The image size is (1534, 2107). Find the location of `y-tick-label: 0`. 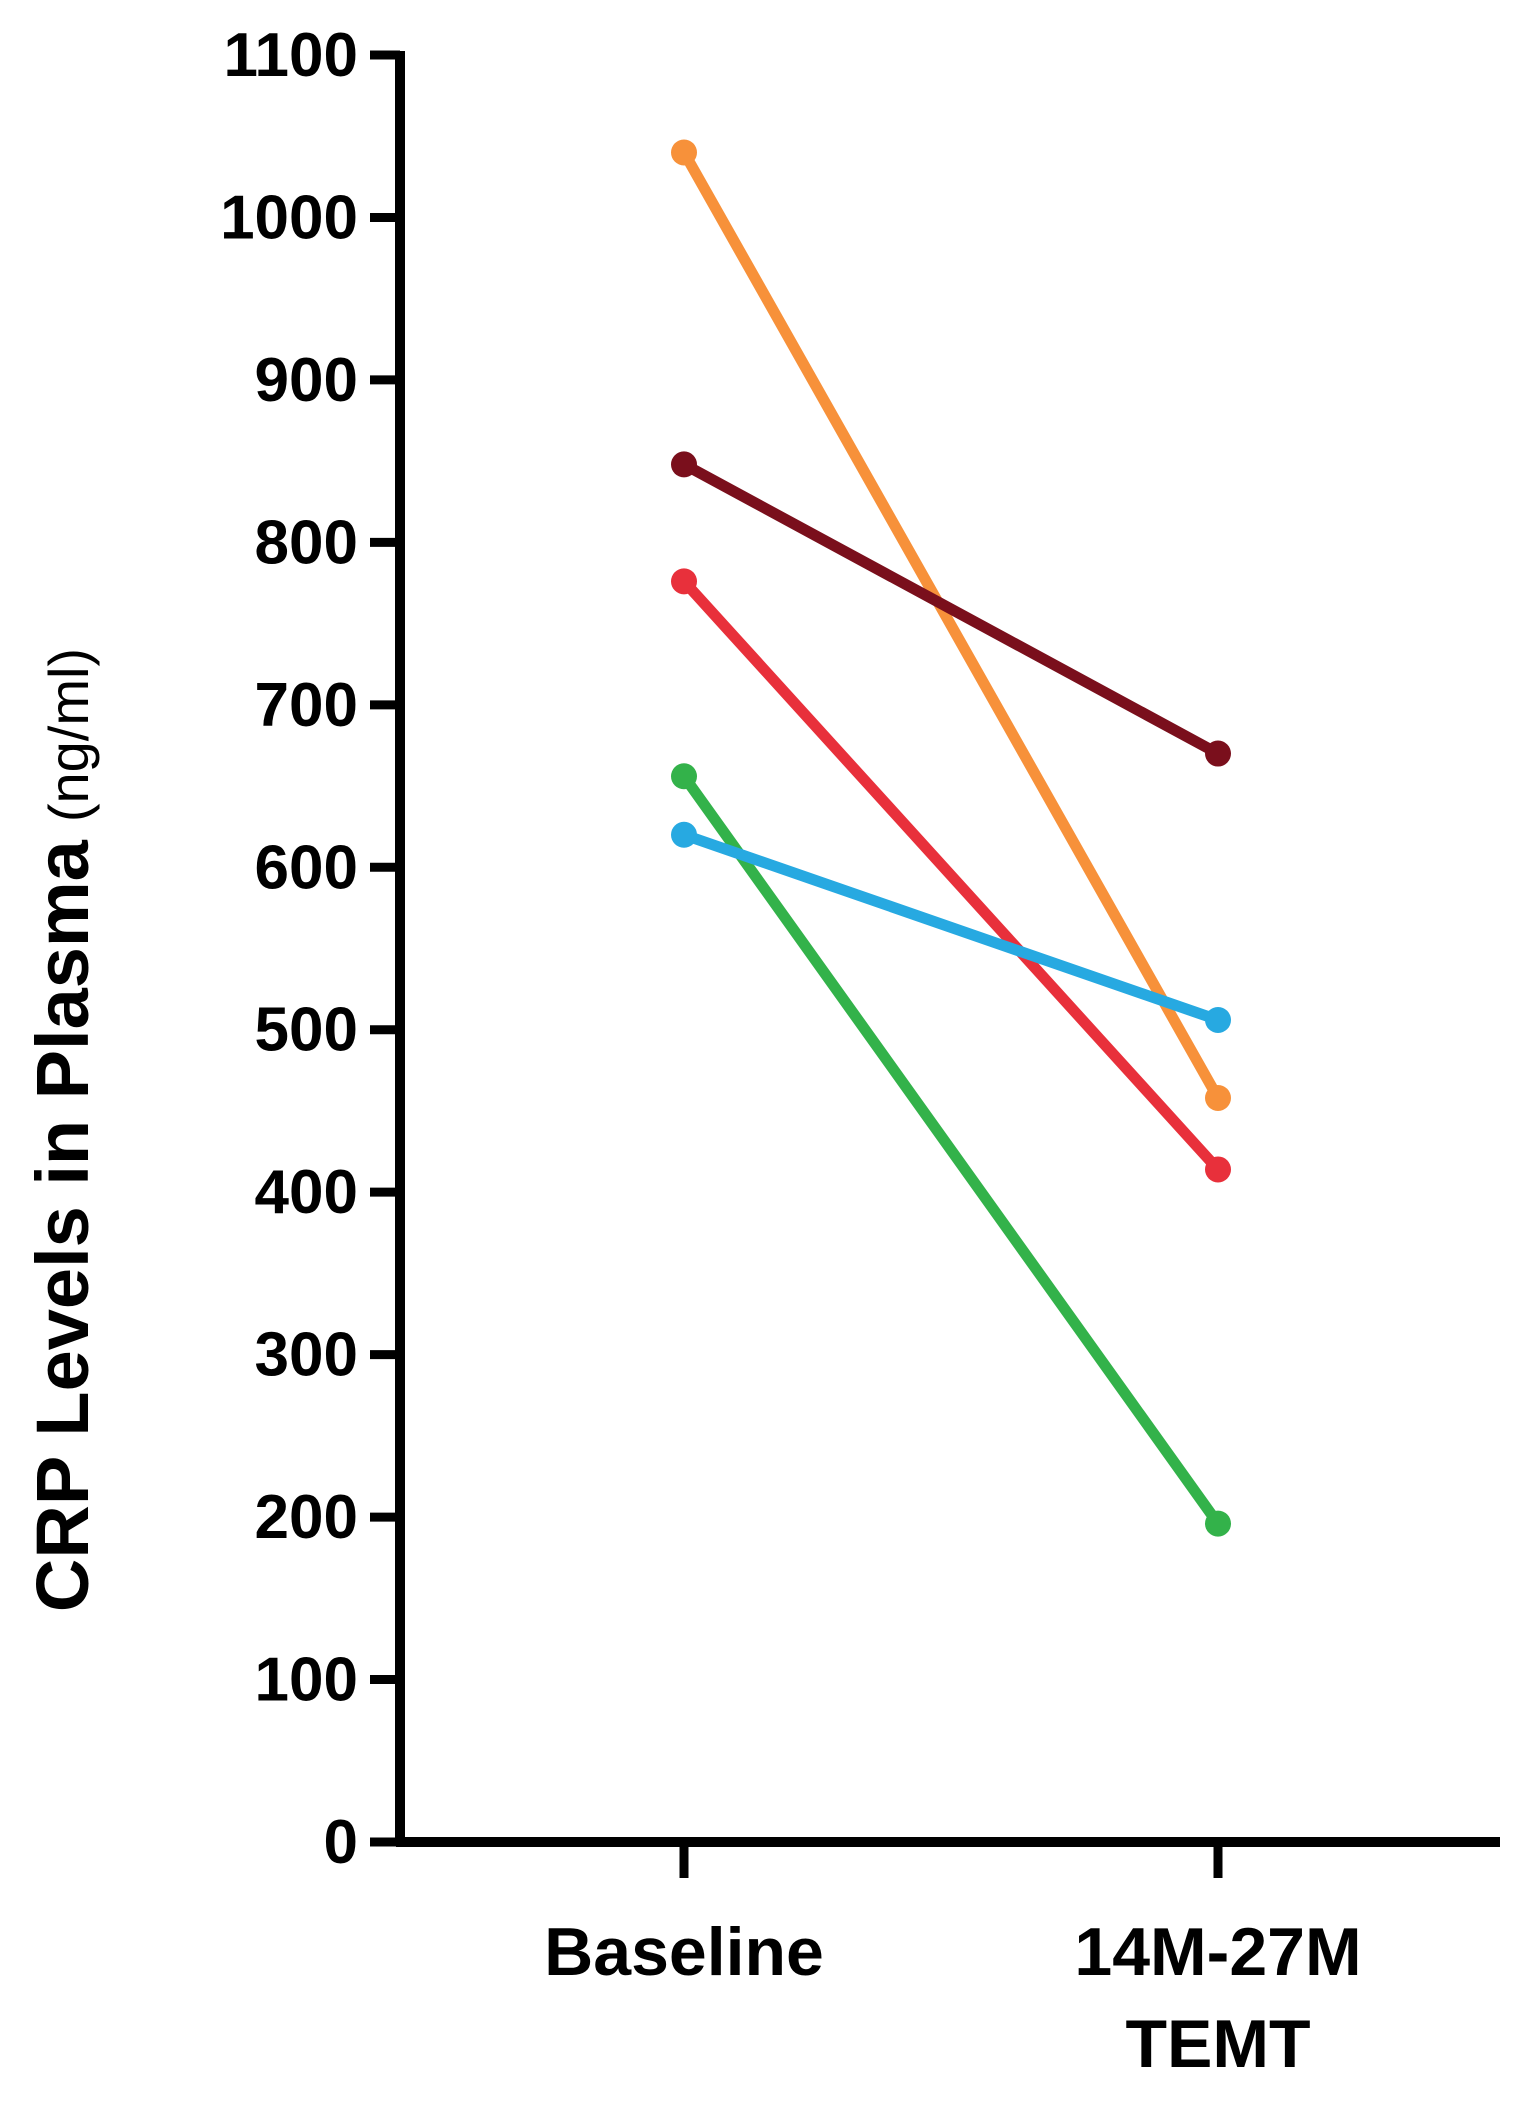

y-tick-label: 0 is located at coordinates (341, 1842).